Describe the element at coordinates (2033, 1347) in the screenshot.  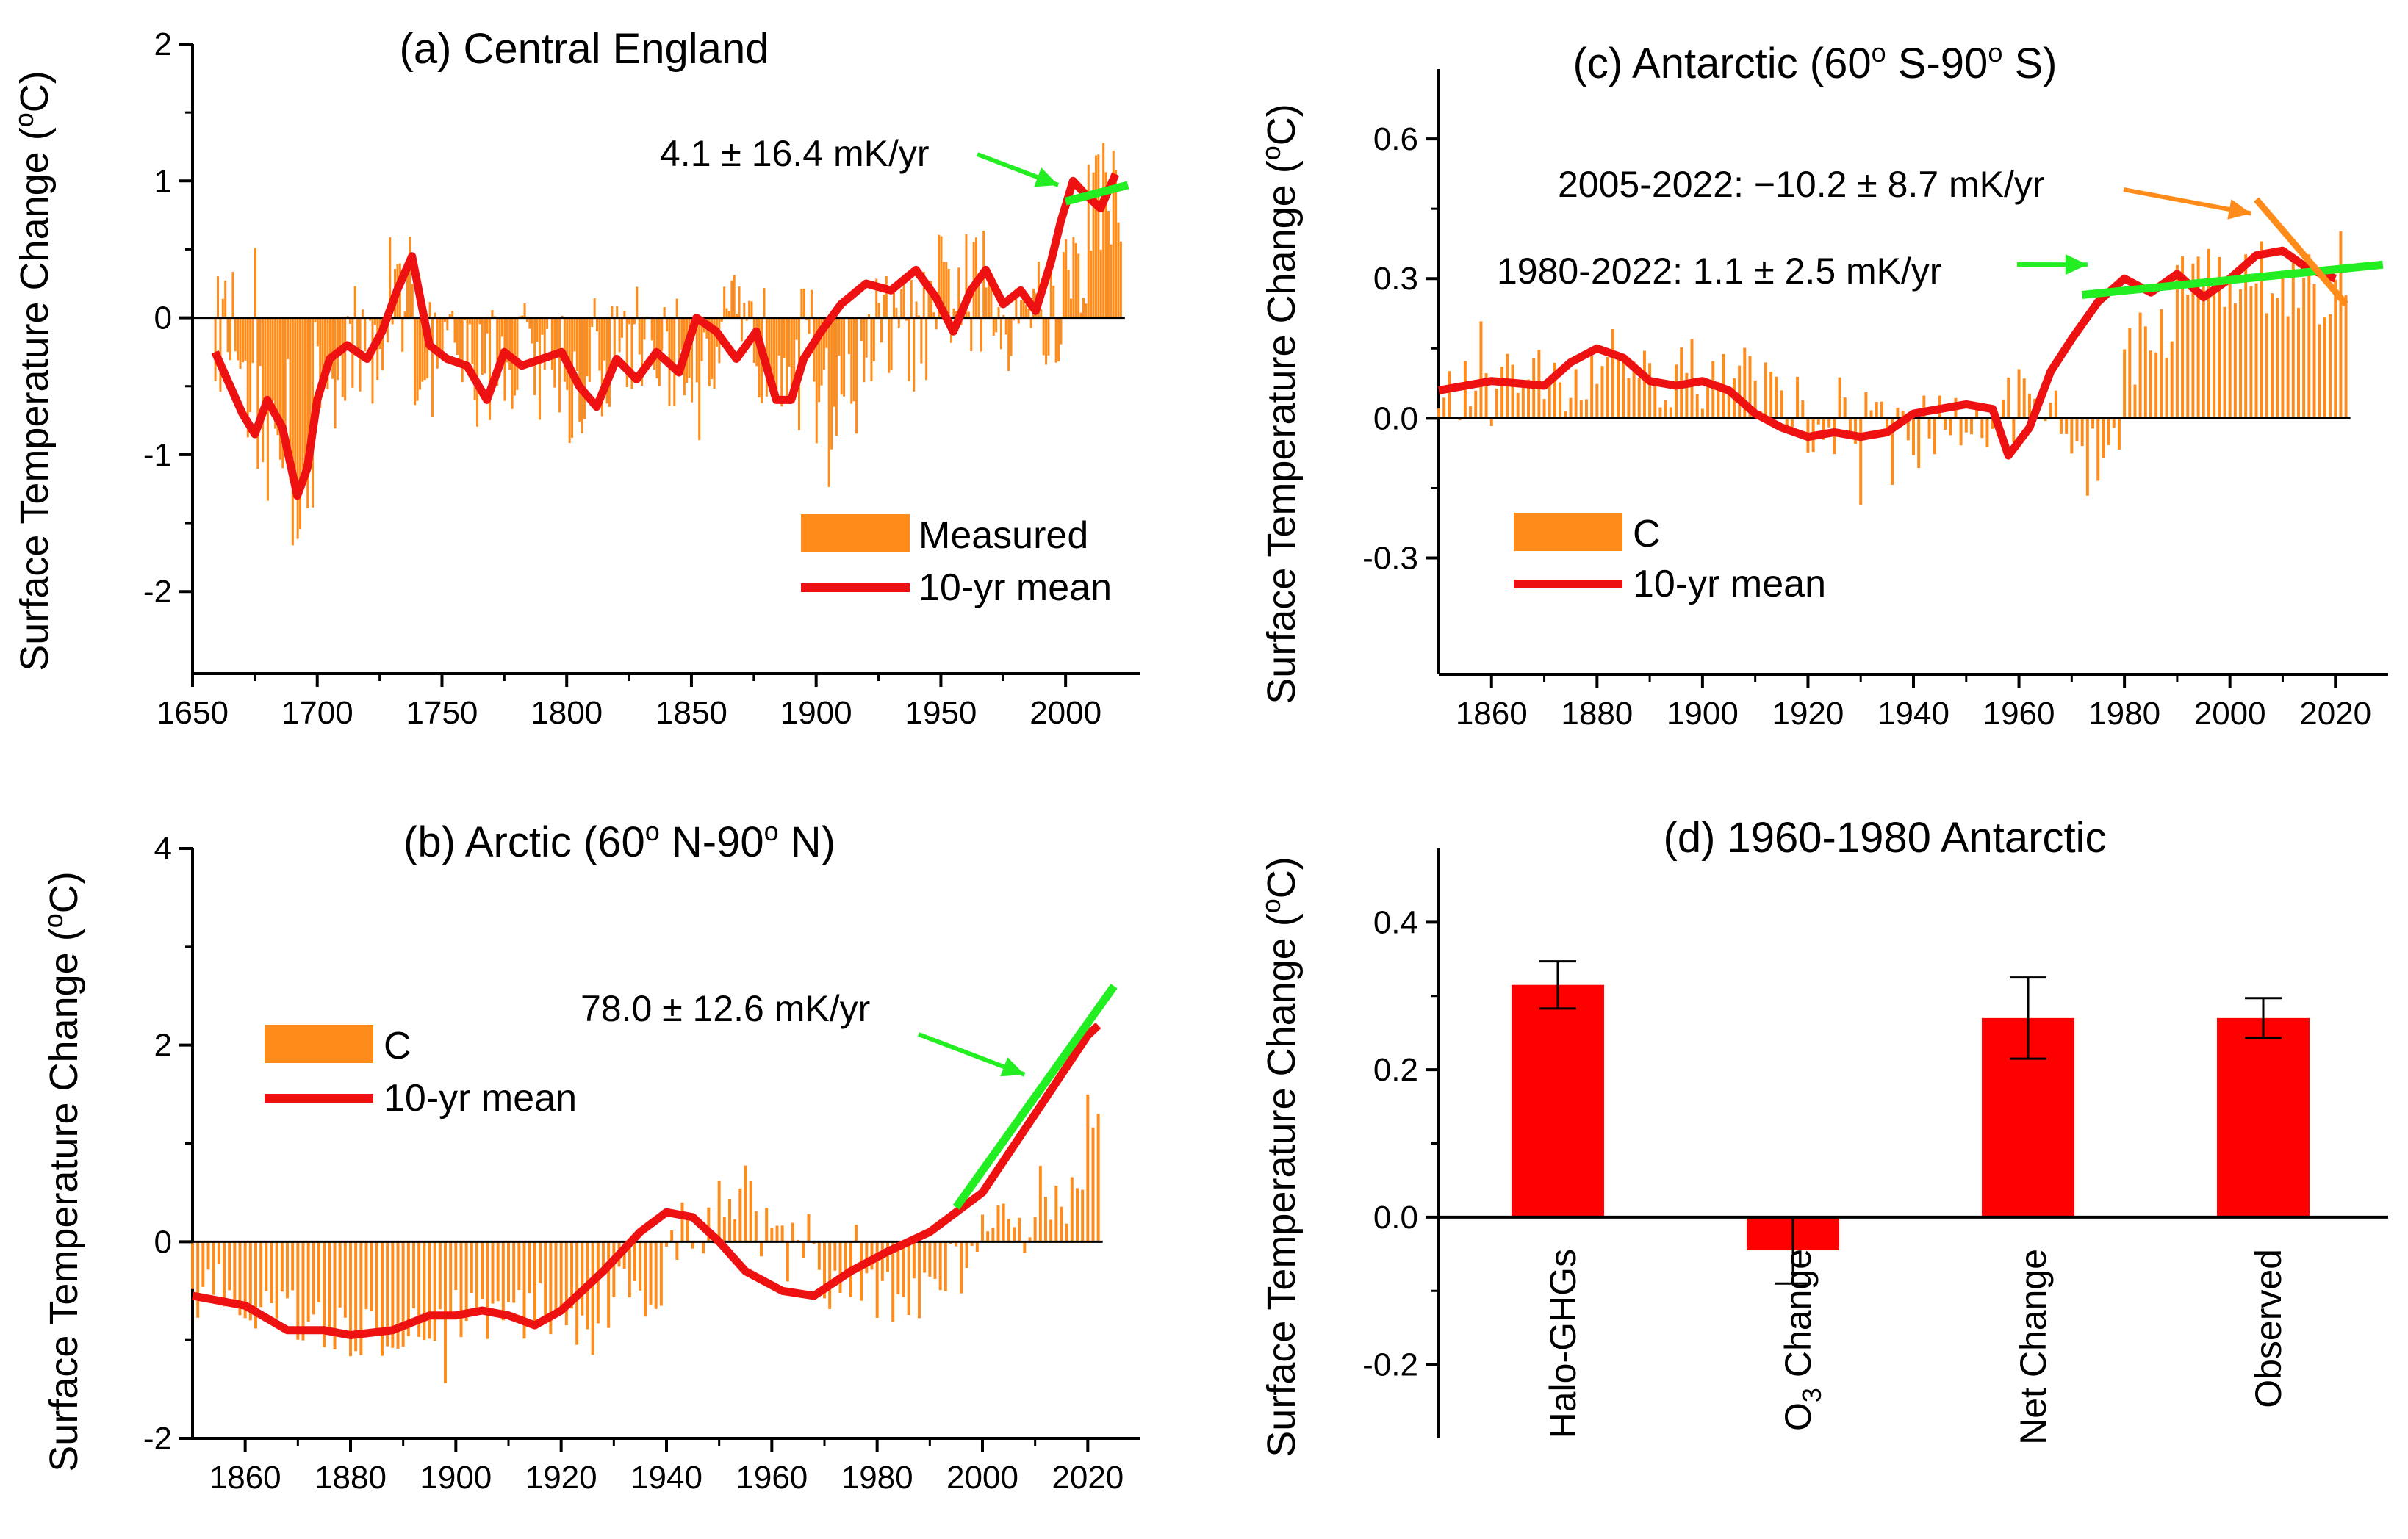
I see `category-label-net-change: Net Change` at that location.